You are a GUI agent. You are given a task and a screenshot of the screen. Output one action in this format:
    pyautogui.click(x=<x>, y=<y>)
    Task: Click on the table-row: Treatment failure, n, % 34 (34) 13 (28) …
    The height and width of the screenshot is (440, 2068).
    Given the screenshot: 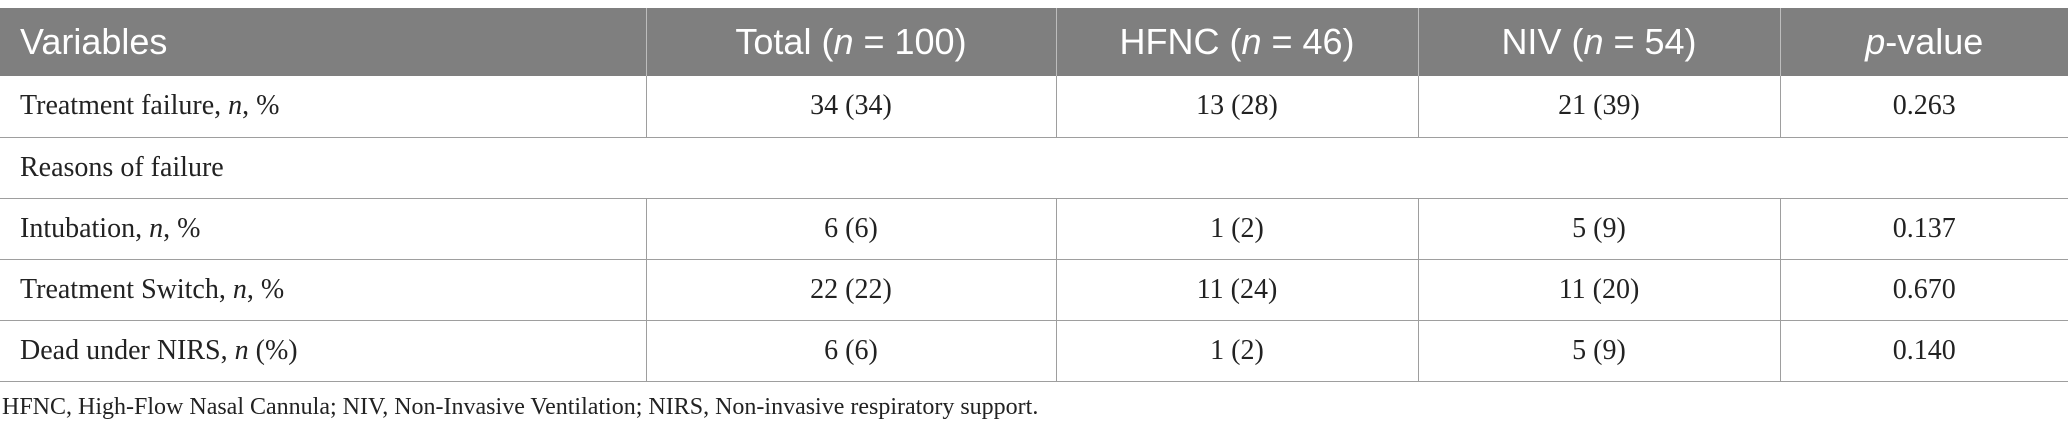 What is the action you would take?
    pyautogui.click(x=1034, y=107)
    